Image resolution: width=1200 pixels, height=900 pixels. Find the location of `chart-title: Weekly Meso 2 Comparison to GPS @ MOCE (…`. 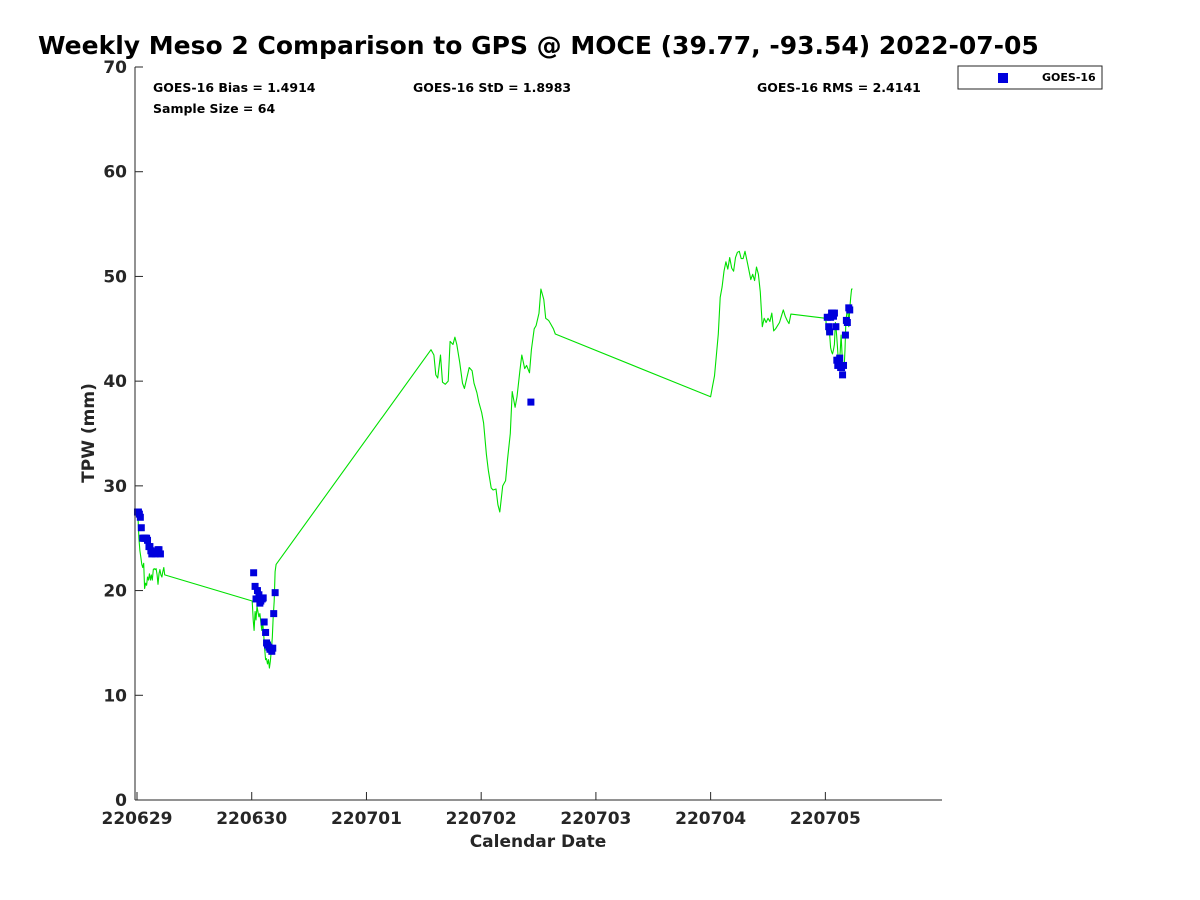

chart-title: Weekly Meso 2 Comparison to GPS @ MOCE (… is located at coordinates (538, 45).